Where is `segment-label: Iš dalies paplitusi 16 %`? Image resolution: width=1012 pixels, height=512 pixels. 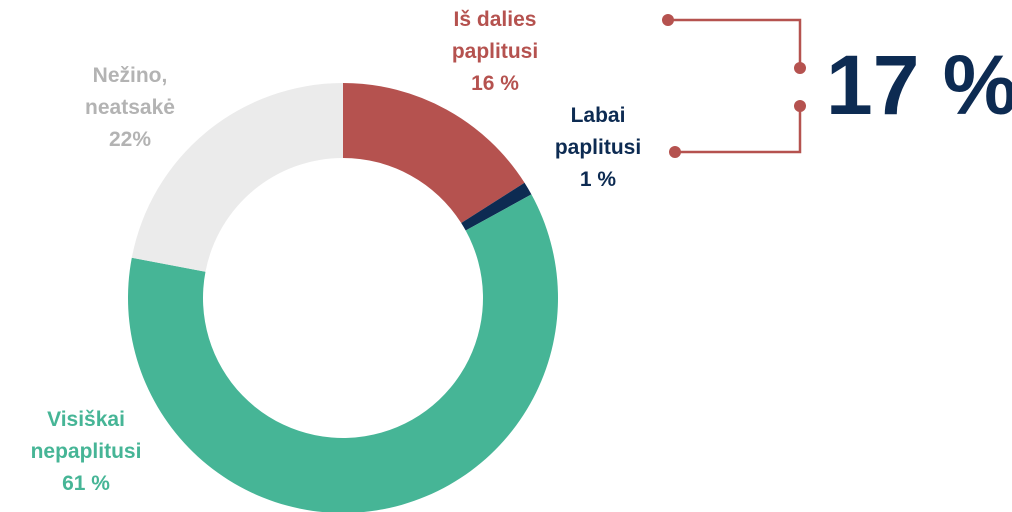
segment-label: Iš dalies paplitusi 16 % is located at coordinates (495, 52).